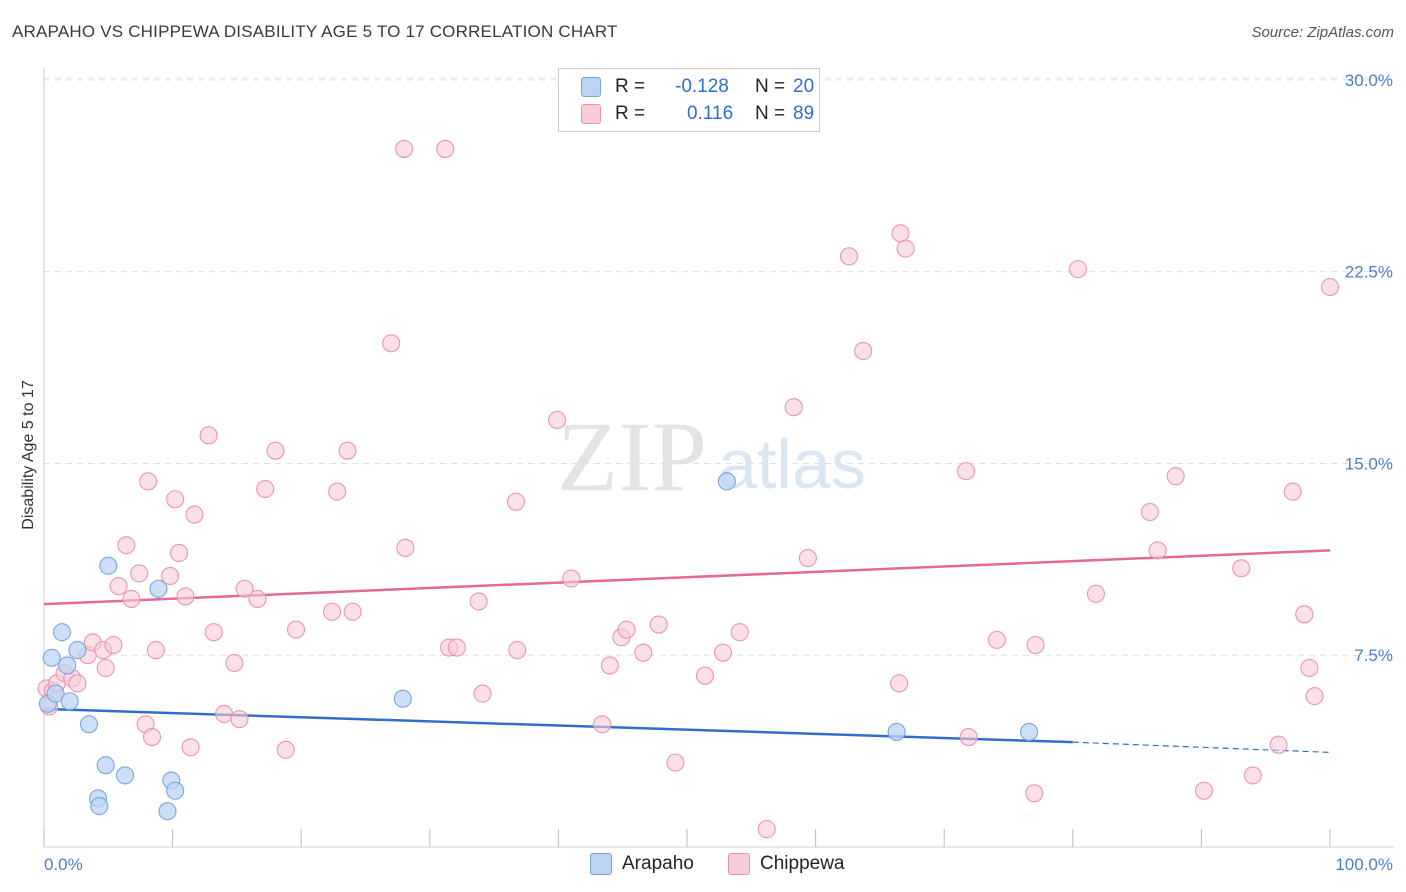 Image resolution: width=1406 pixels, height=892 pixels. I want to click on stats-legend: R = -0.128 N = 20 R = 0.116 N = 89, so click(689, 100).